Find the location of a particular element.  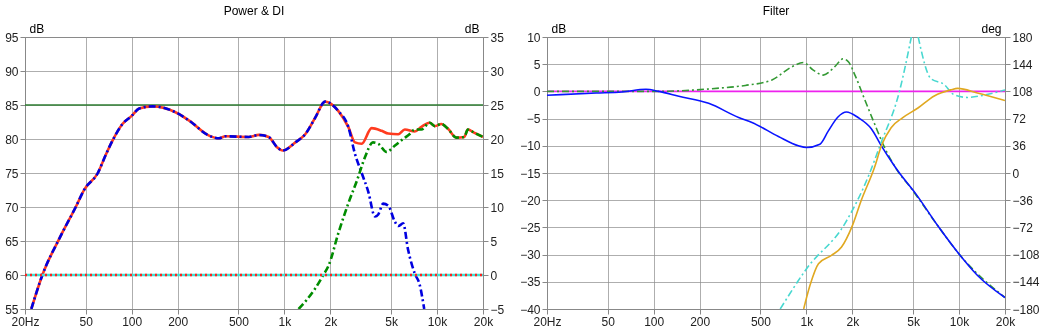

y2-tick-label: 20 is located at coordinates (497, 139).